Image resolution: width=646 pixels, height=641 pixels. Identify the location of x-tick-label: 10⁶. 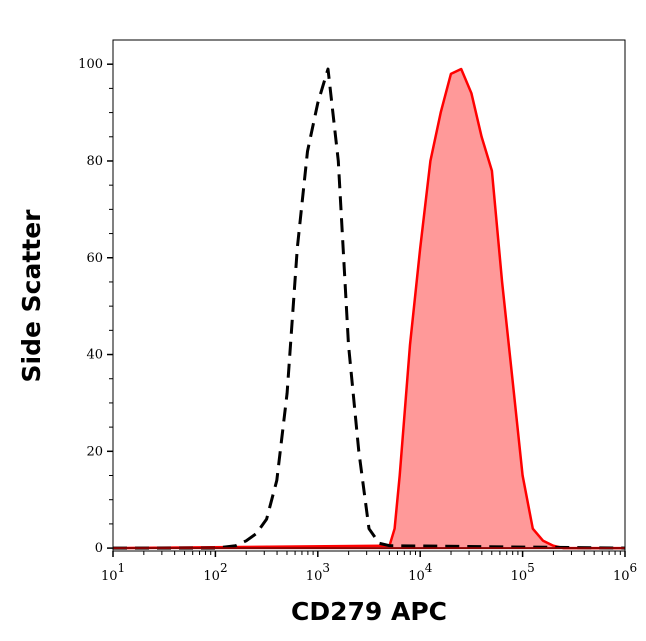
(625, 572).